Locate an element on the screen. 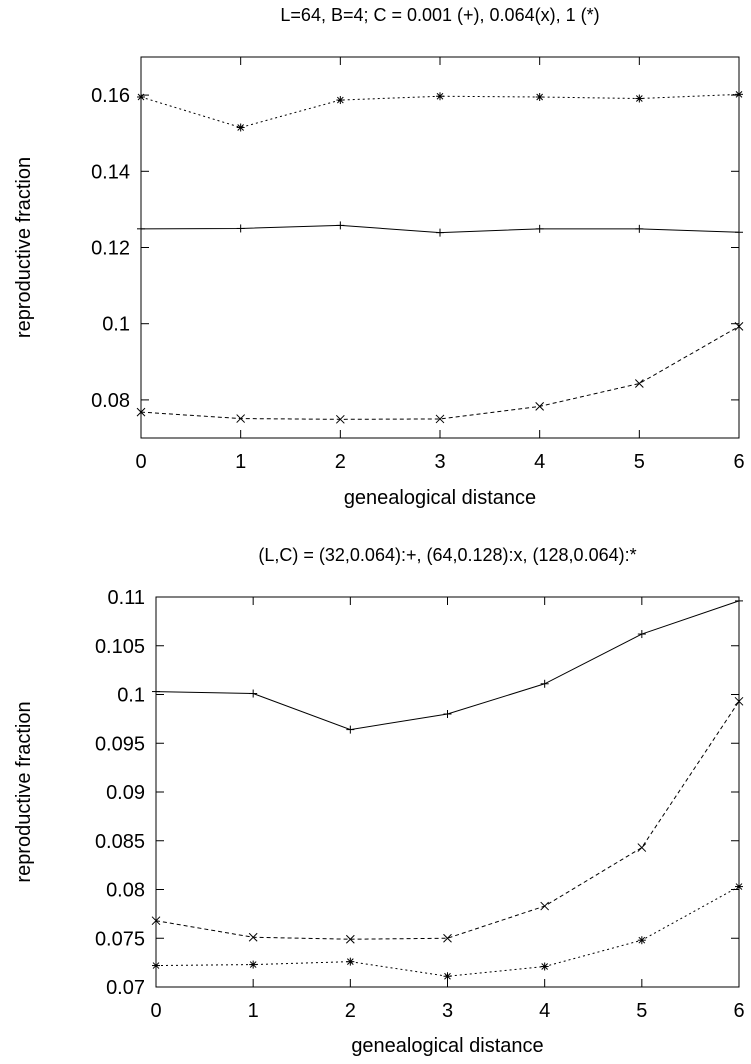 The width and height of the screenshot is (751, 1064). top-y-tick-label: 0.14 is located at coordinates (110, 172).